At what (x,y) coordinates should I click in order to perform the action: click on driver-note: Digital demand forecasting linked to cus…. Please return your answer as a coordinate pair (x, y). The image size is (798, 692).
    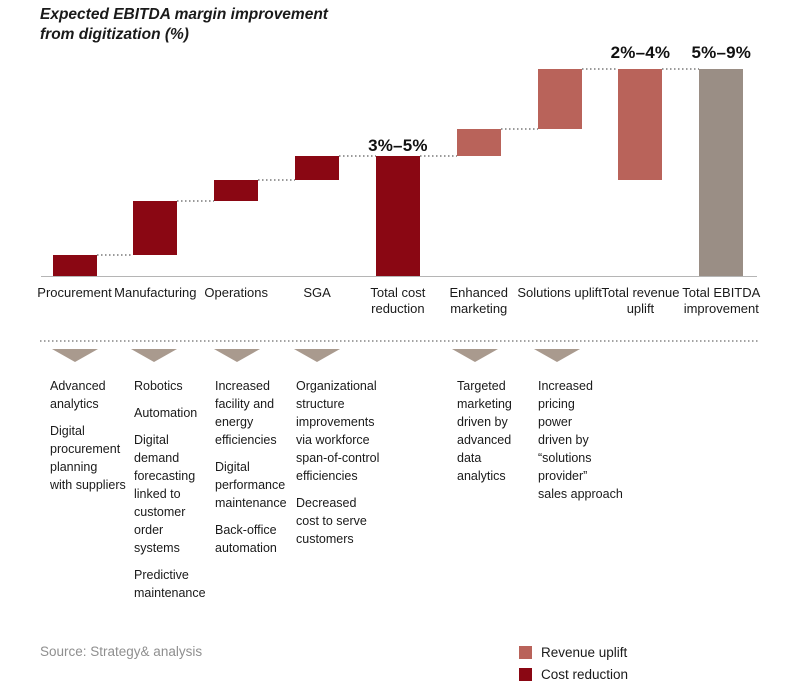
    Looking at the image, I should click on (165, 494).